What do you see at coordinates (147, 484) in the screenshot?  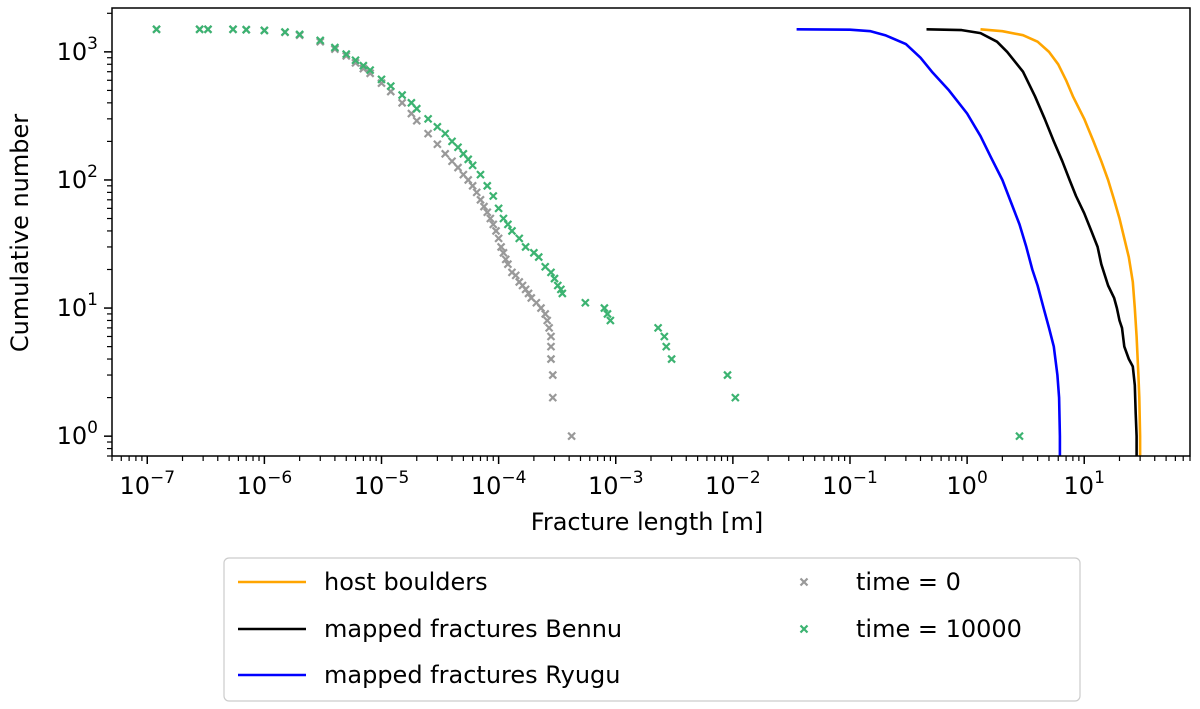 I see `x-tick-label: 10⁻⁷` at bounding box center [147, 484].